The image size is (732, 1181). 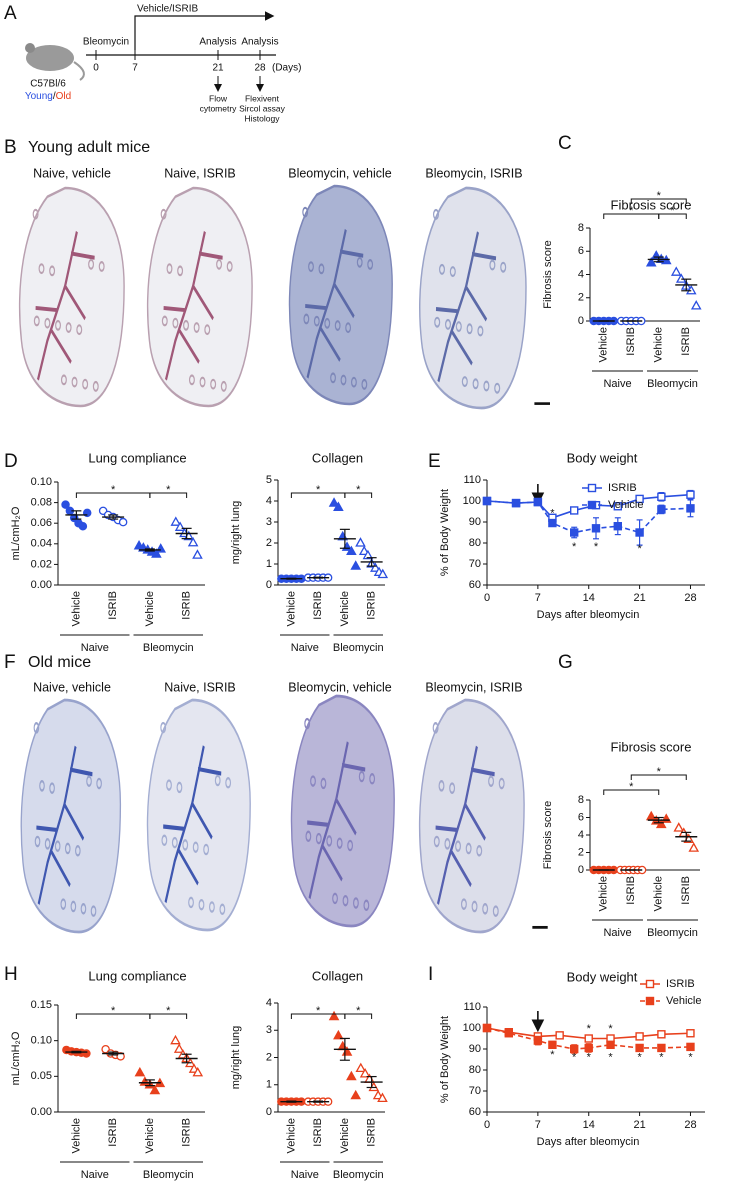 What do you see at coordinates (475, 564) in the screenshot?
I see `y-tick-label: 70` at bounding box center [475, 564].